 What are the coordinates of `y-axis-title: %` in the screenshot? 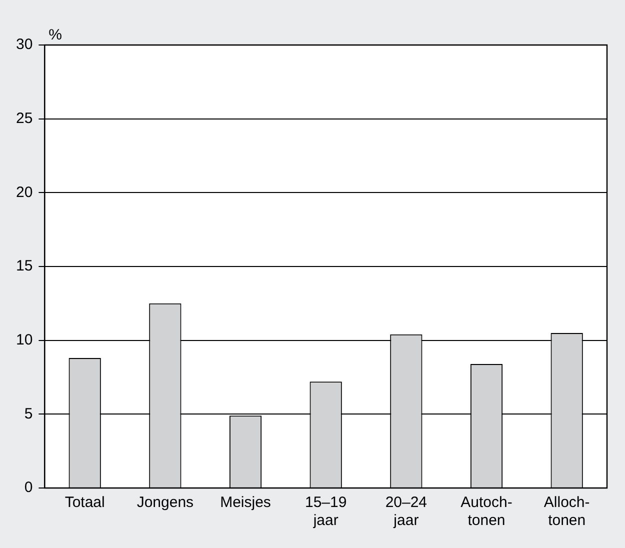 It's located at (55, 35).